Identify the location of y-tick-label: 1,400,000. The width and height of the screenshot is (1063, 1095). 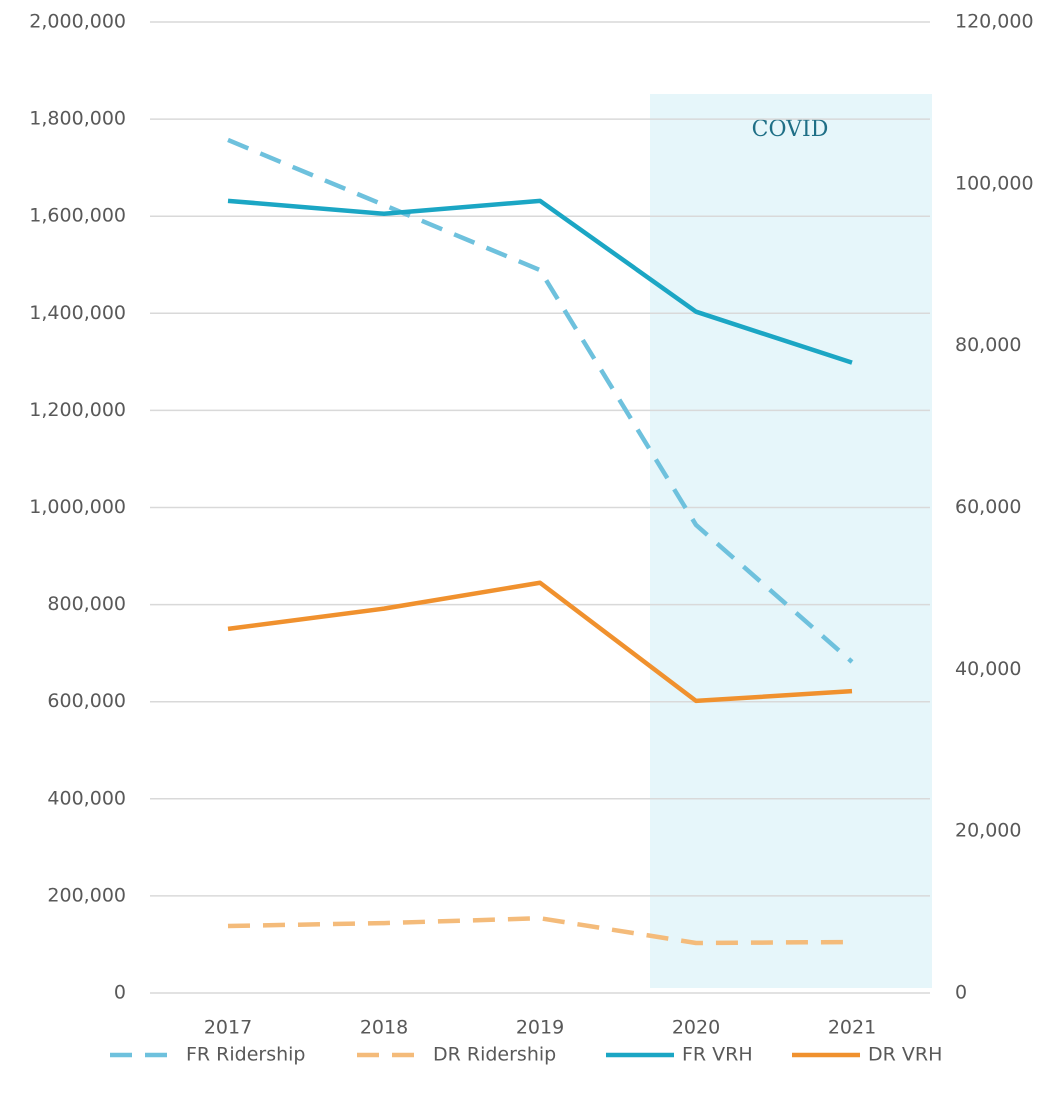
(77, 313).